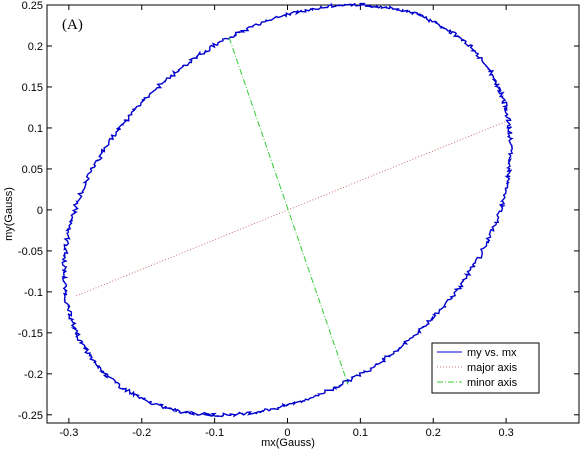 The width and height of the screenshot is (580, 459). What do you see at coordinates (360, 433) in the screenshot?
I see `x-tick-label: 0.1` at bounding box center [360, 433].